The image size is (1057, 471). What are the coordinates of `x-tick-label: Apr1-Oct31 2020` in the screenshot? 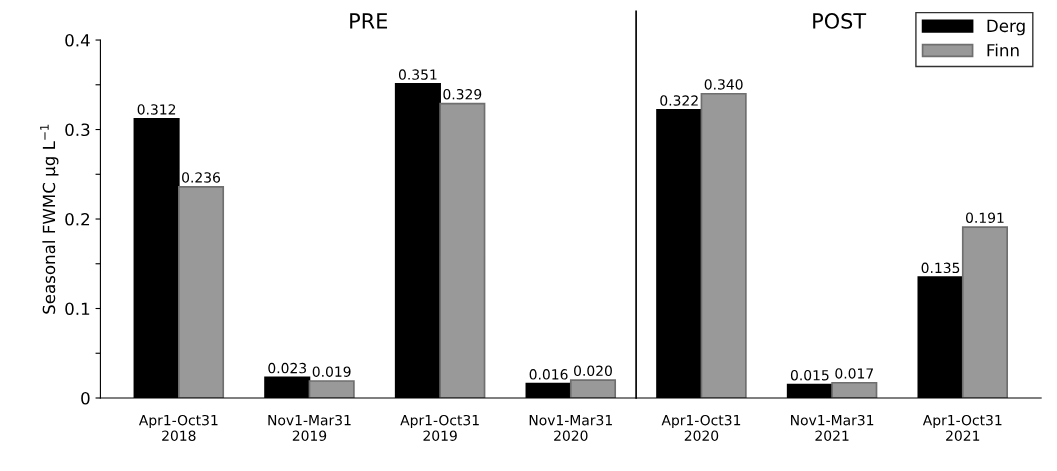 It's located at (701, 427).